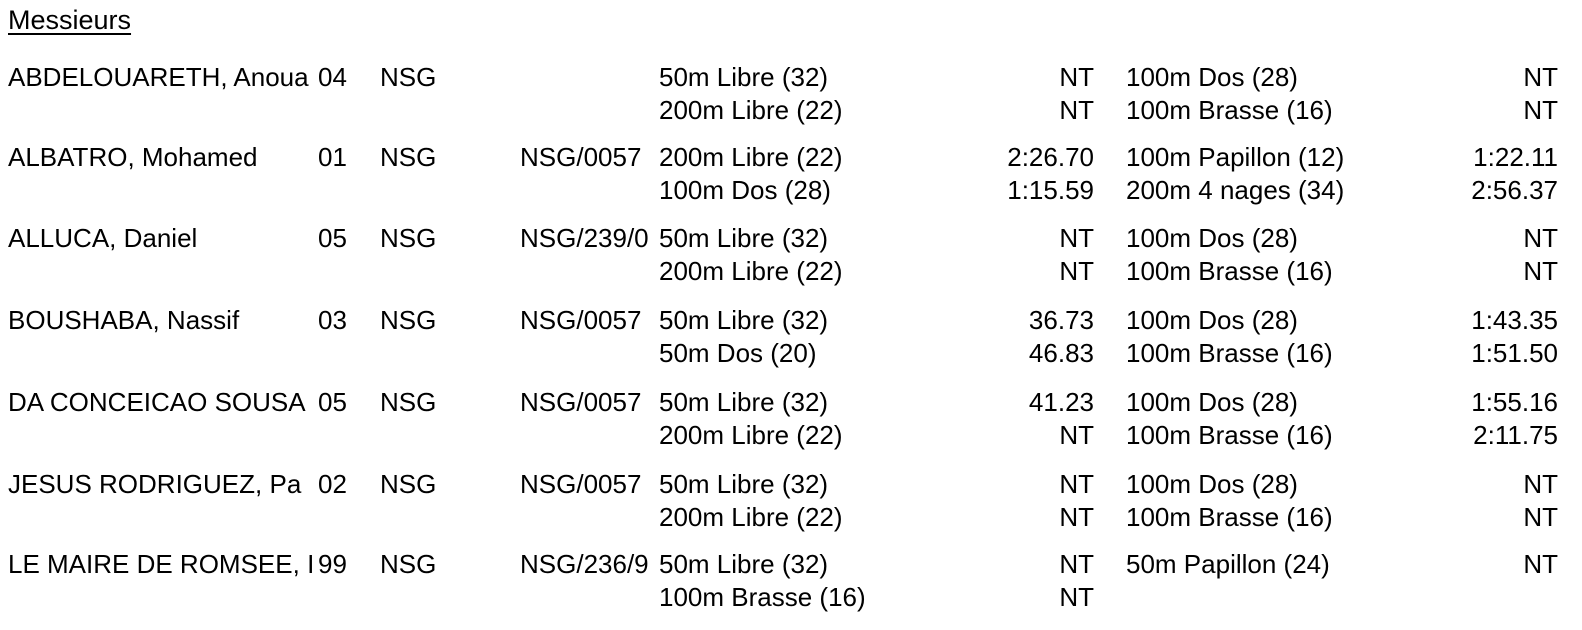  Describe the element at coordinates (133, 157) in the screenshot. I see `swimmer-name: ALBATRO, Mohamed` at that location.